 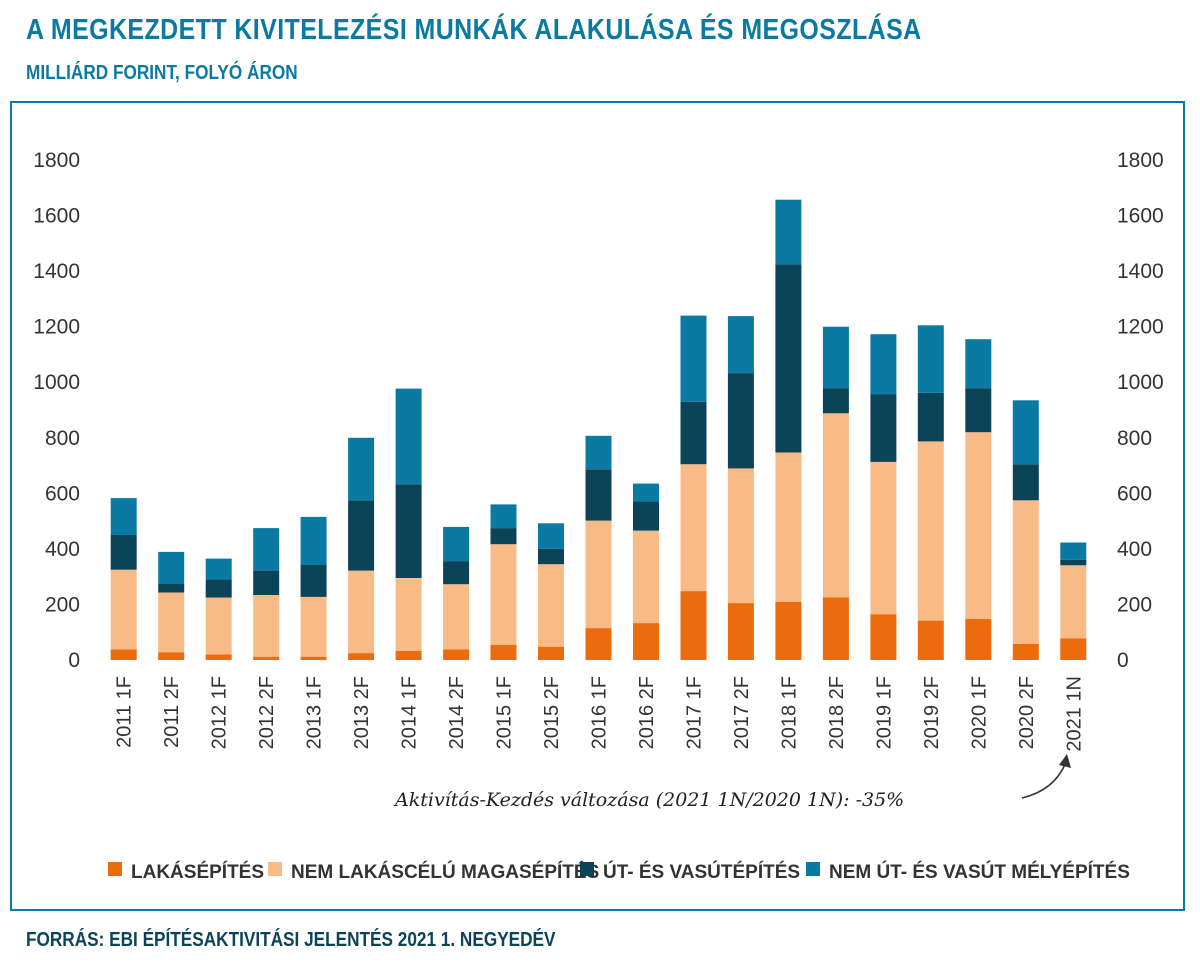 I want to click on y-tick-label-left: 800, so click(x=62, y=438).